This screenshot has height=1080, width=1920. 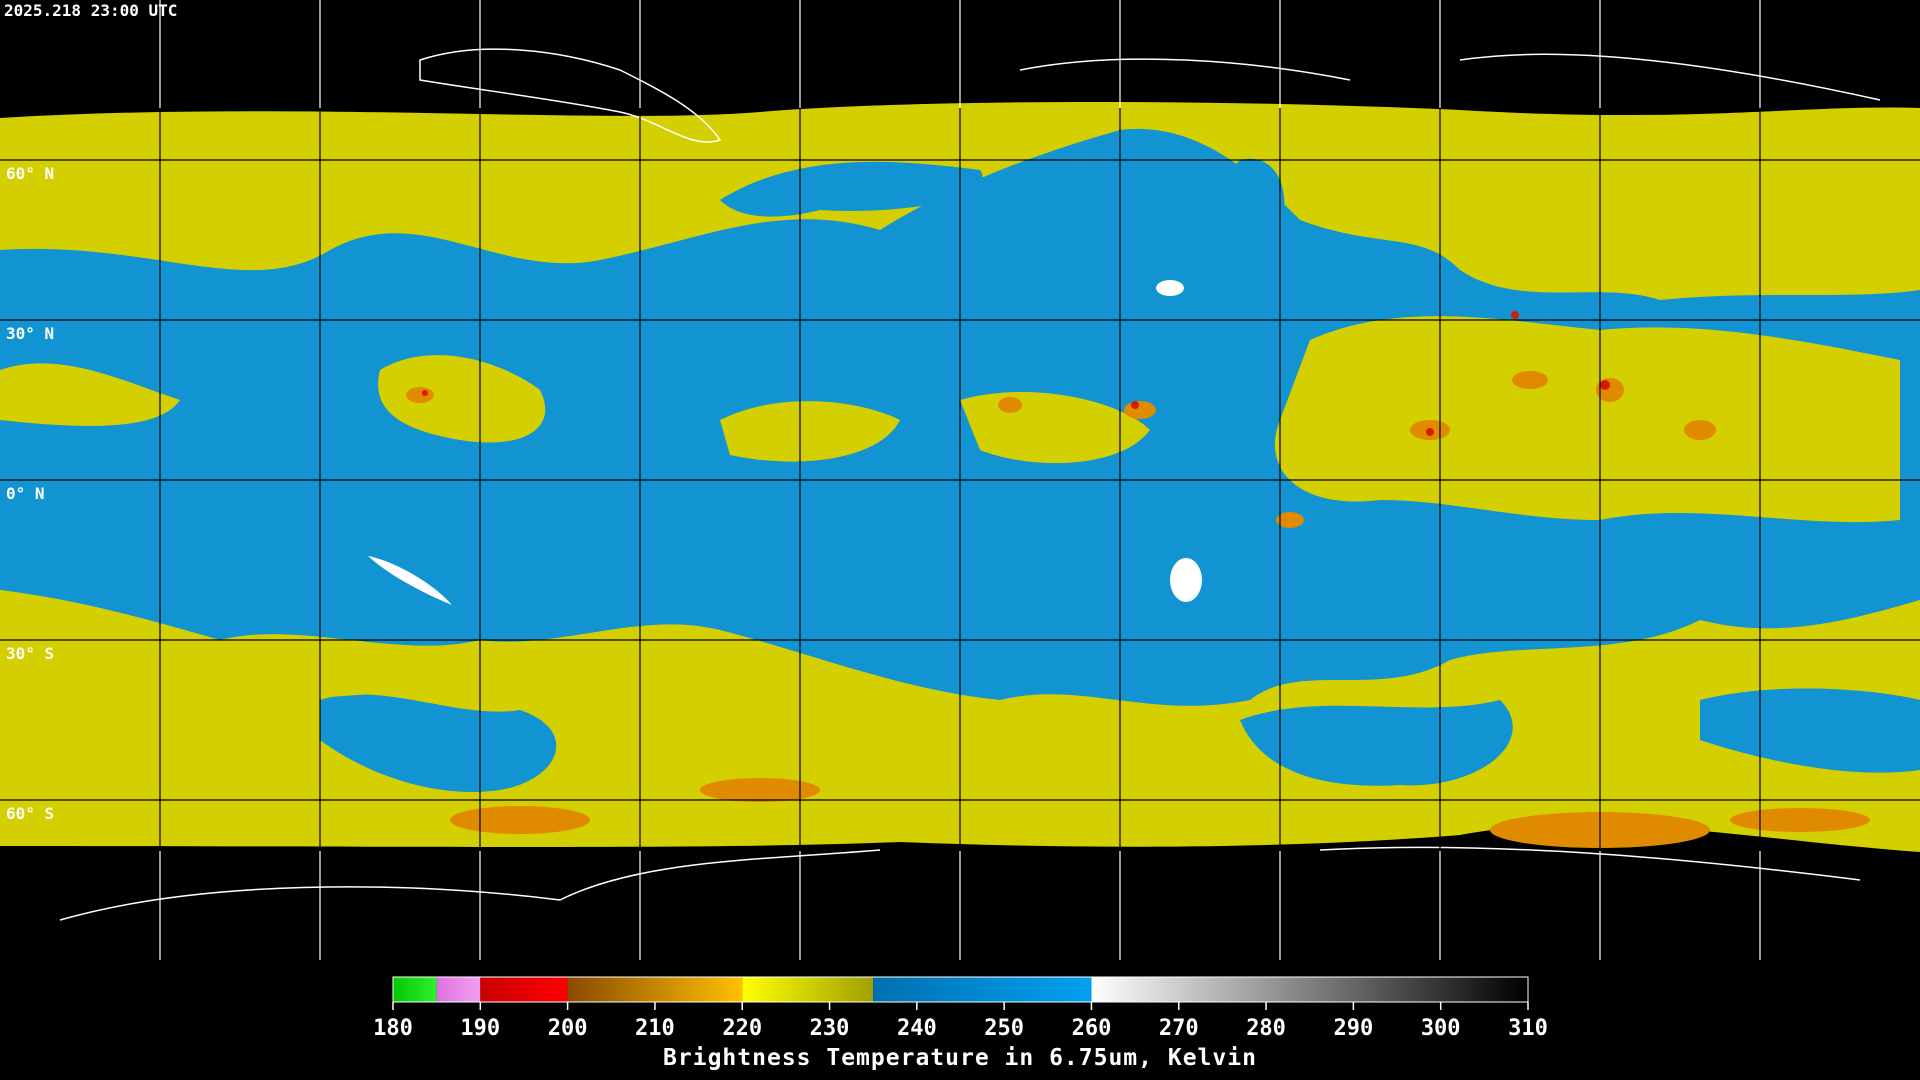 What do you see at coordinates (1179, 1028) in the screenshot?
I see `colorbar-tick-label: 270` at bounding box center [1179, 1028].